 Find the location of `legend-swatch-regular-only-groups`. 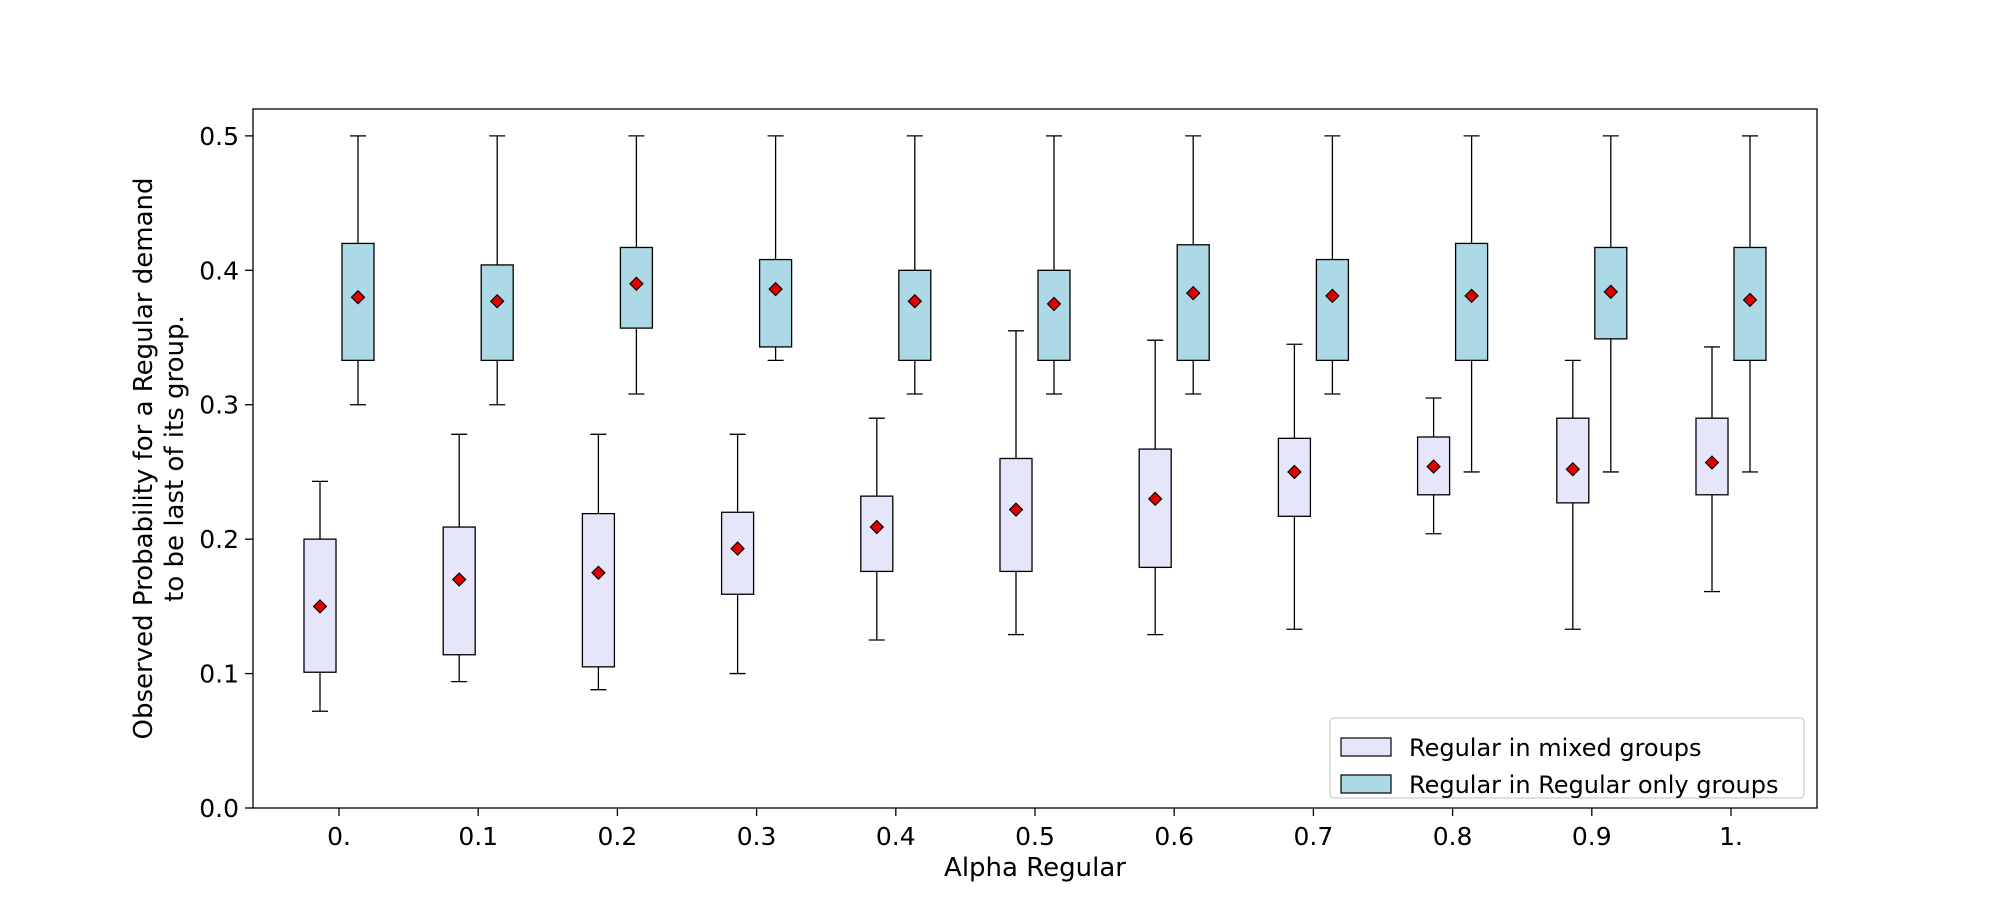

legend-swatch-regular-only-groups is located at coordinates (1366, 784).